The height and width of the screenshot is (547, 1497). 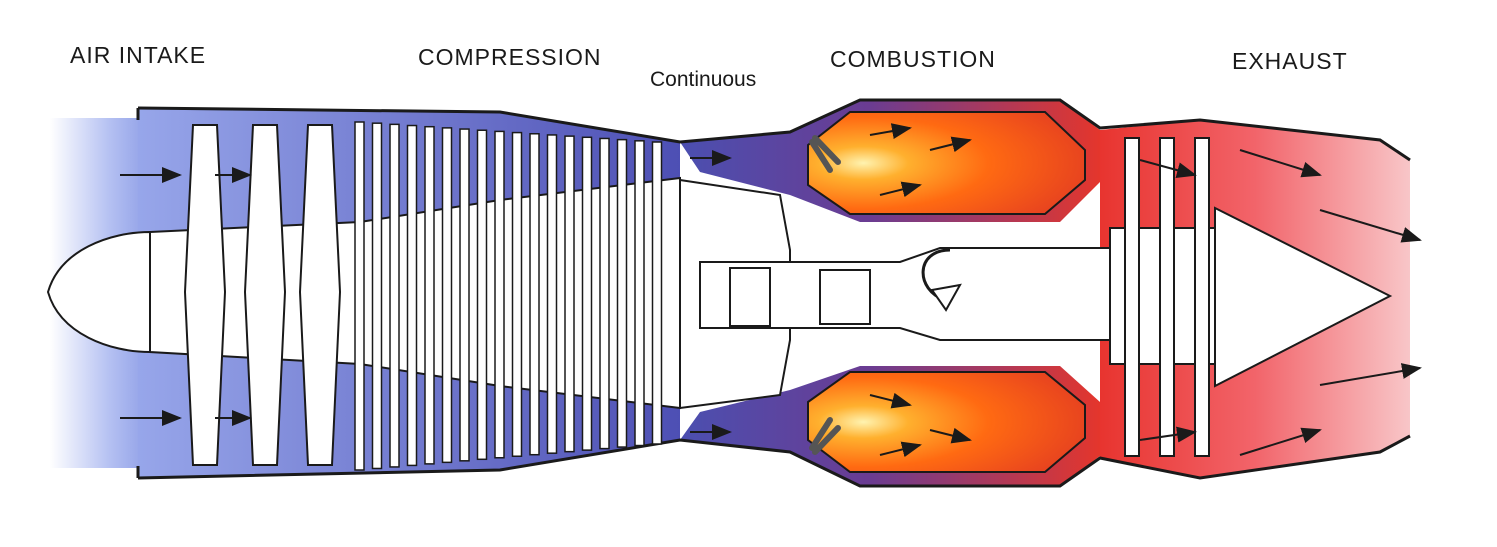 I want to click on shaft-bearing, so click(x=750, y=297).